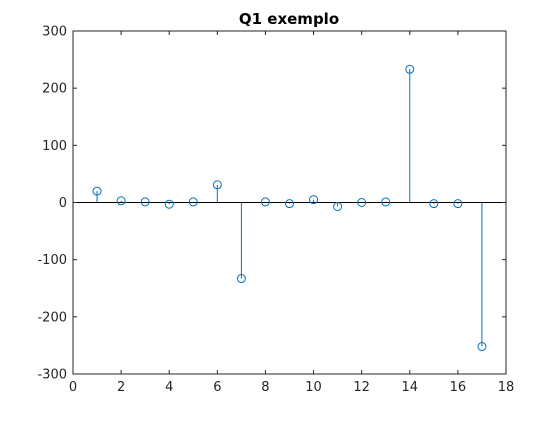 The image size is (560, 424). I want to click on x-tick-label: 12, so click(361, 387).